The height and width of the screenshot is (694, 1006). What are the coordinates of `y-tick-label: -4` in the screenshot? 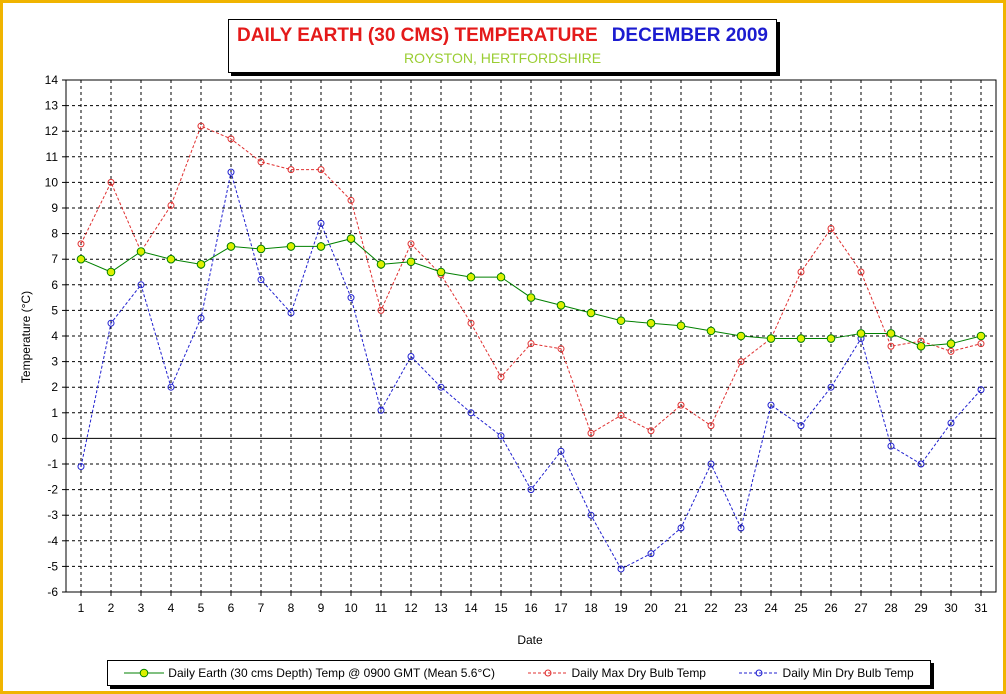 It's located at (52, 541).